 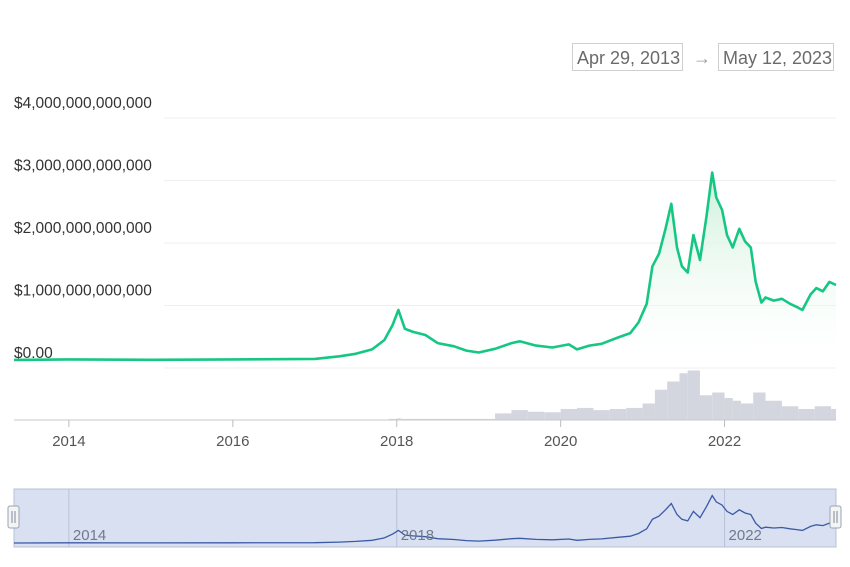 What do you see at coordinates (745, 535) in the screenshot?
I see `navigator-label: 2022` at bounding box center [745, 535].